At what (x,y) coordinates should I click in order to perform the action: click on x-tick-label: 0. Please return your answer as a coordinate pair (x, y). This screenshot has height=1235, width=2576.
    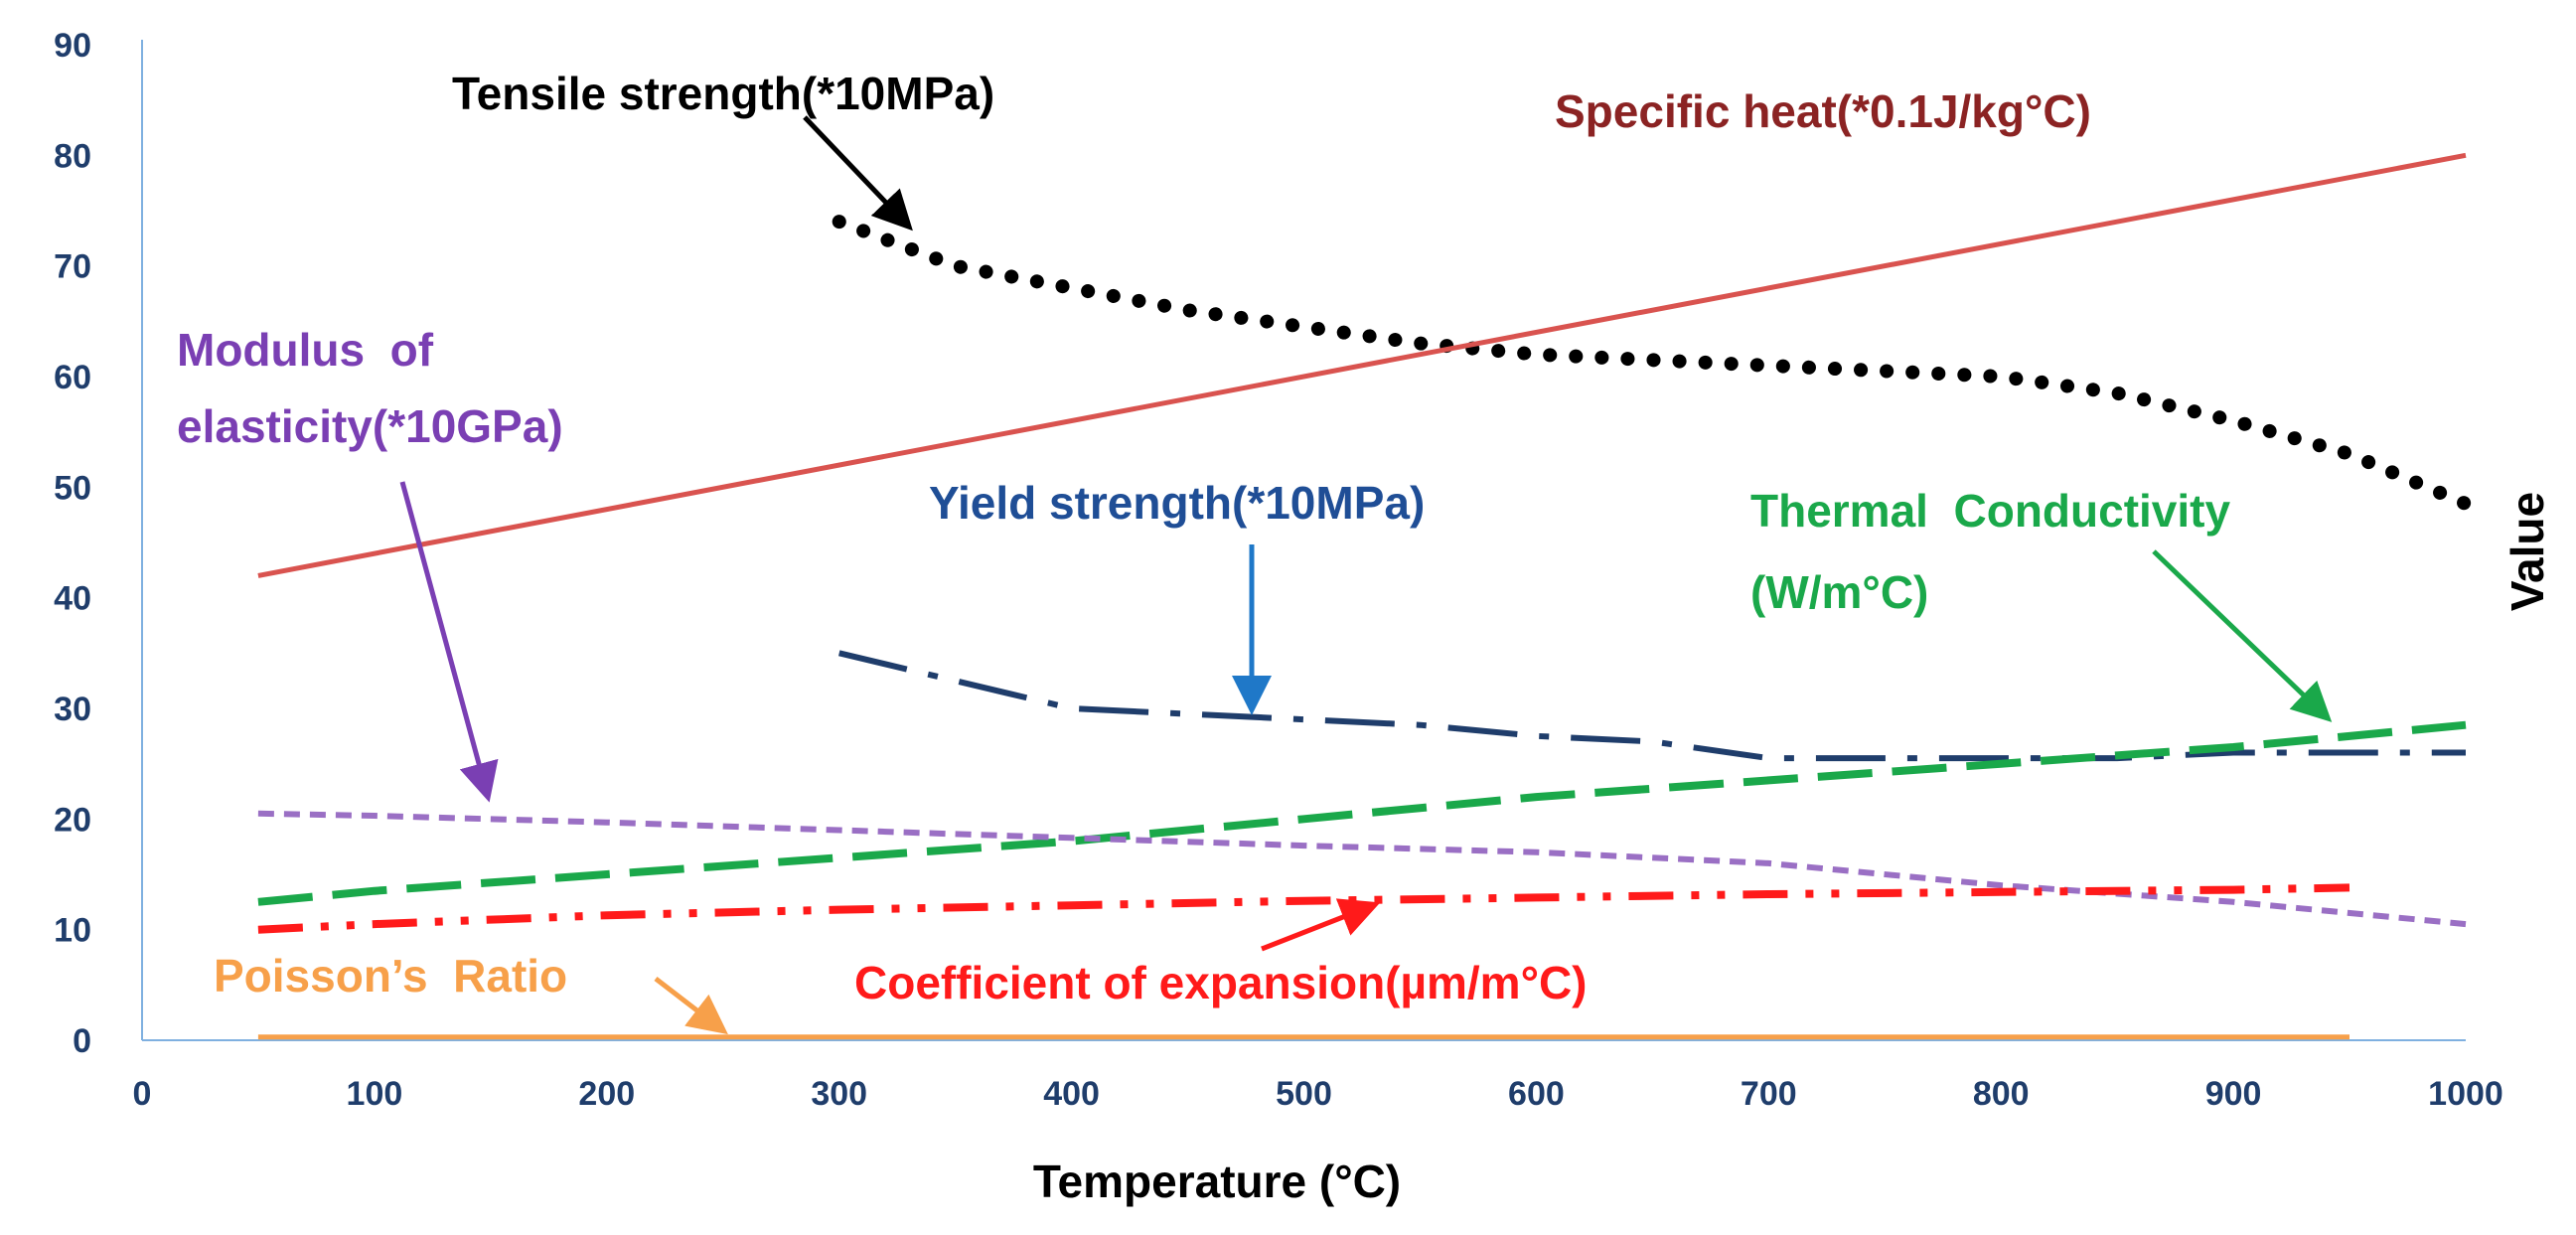
    Looking at the image, I should click on (142, 1094).